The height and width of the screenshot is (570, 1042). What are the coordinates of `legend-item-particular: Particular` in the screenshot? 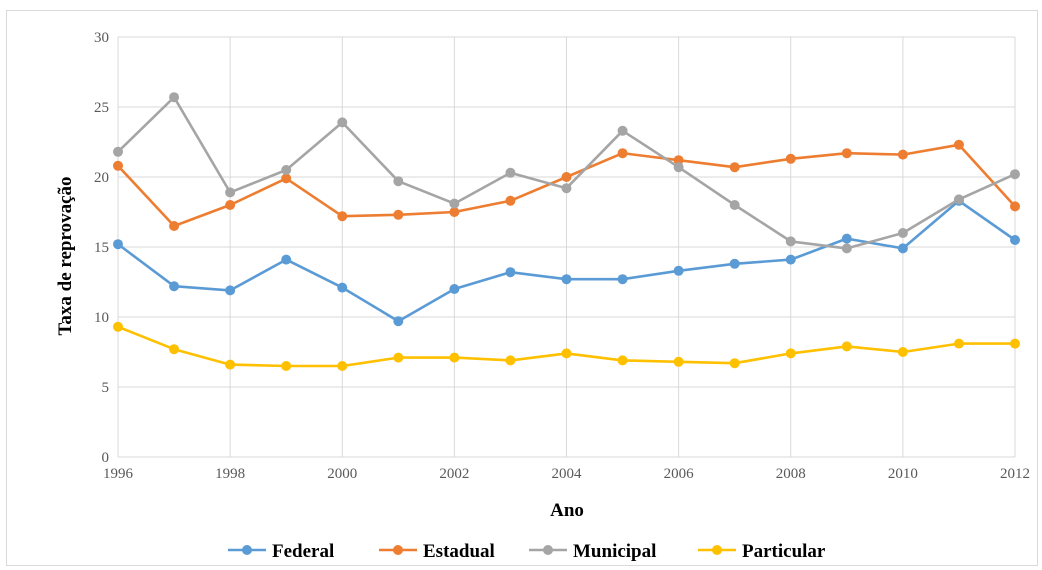 It's located at (762, 551).